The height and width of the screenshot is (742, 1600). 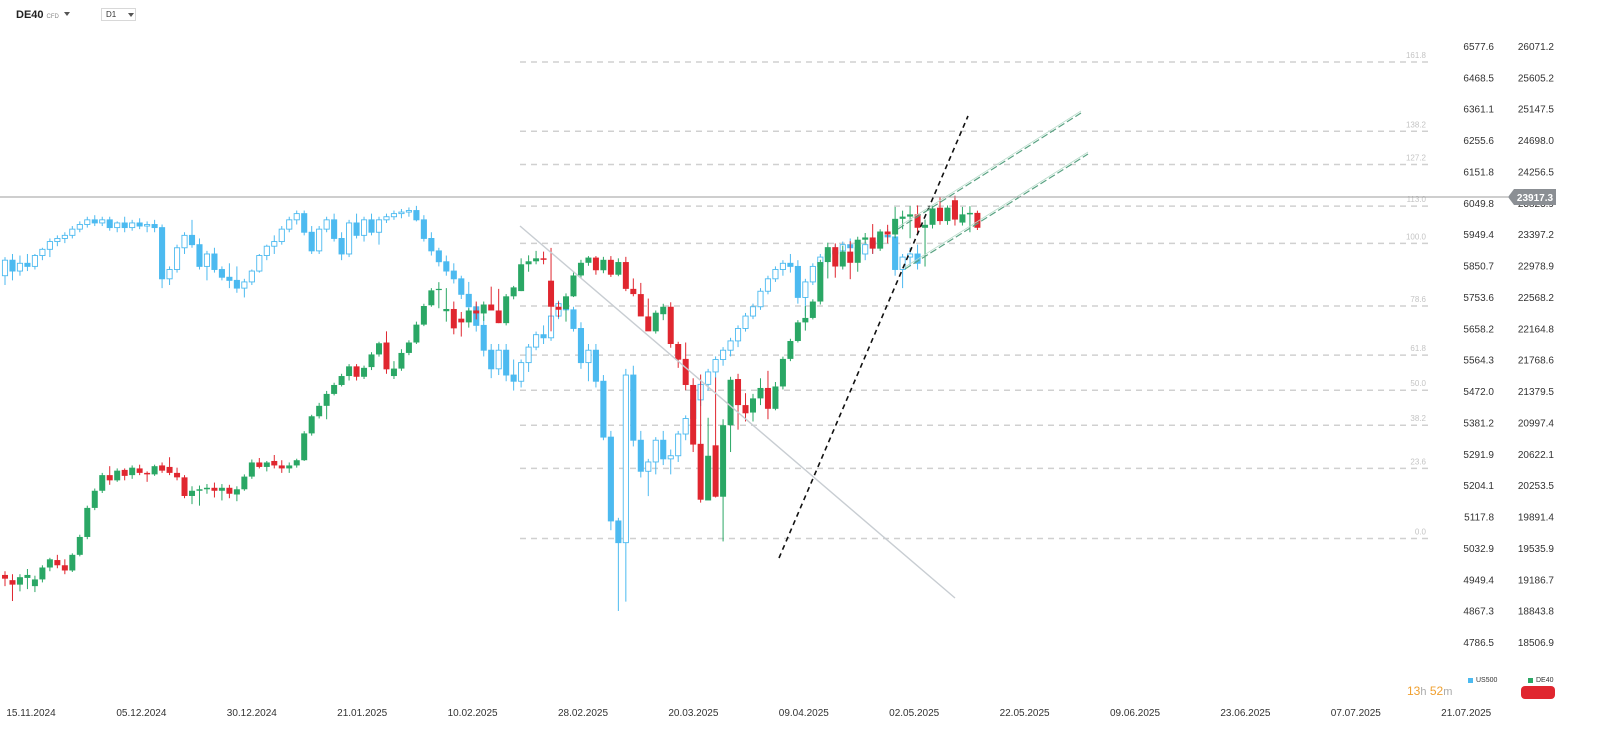 What do you see at coordinates (1418, 418) in the screenshot?
I see `fib-level-label: 38.2` at bounding box center [1418, 418].